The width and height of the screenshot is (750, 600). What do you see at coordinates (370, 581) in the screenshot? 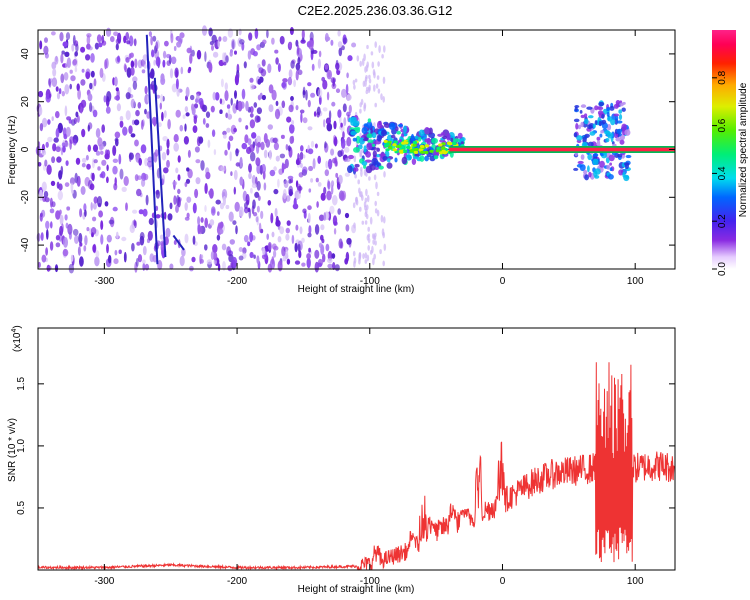
I see `x-tick-label: -100` at bounding box center [370, 581].